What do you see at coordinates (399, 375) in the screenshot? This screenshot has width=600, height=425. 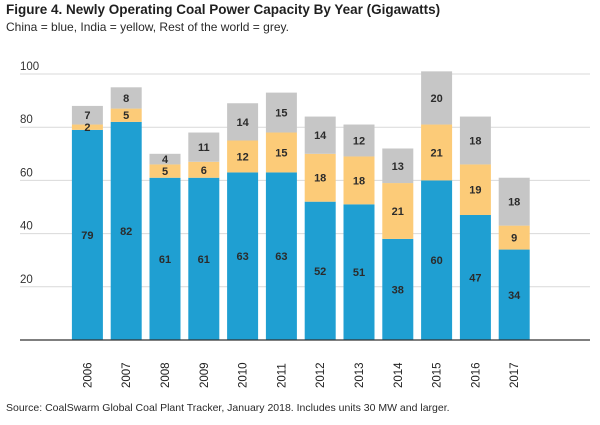 I see `x-tick-label: 2014` at bounding box center [399, 375].